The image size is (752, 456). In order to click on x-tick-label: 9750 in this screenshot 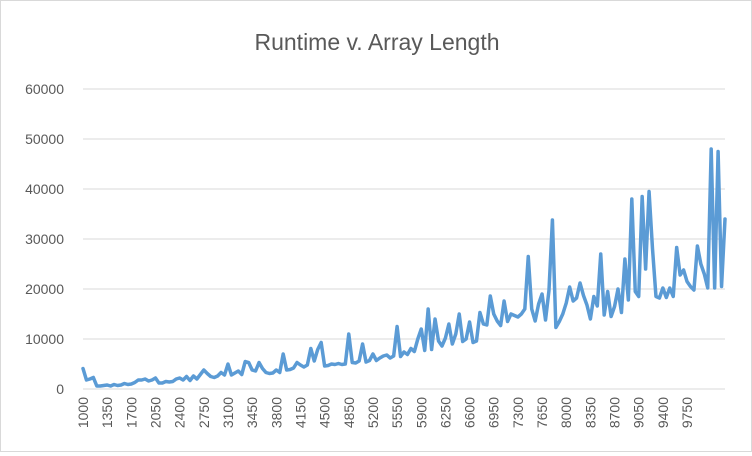, I will do `click(687, 412)`.